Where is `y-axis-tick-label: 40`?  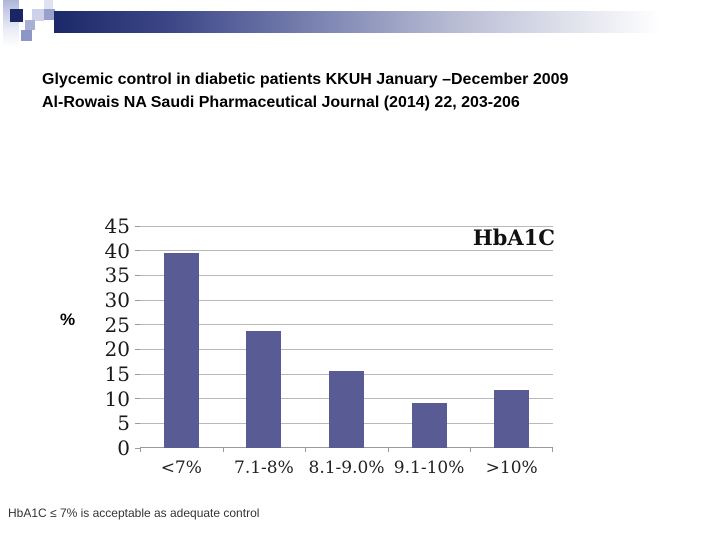 y-axis-tick-label: 40 is located at coordinates (117, 250).